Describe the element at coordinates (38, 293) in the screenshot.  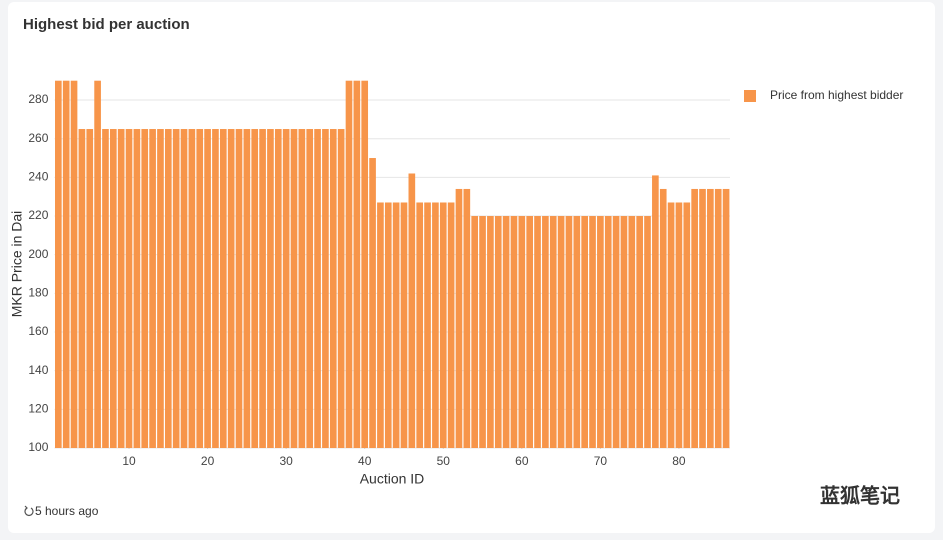
I see `y-tick-label: 180` at that location.